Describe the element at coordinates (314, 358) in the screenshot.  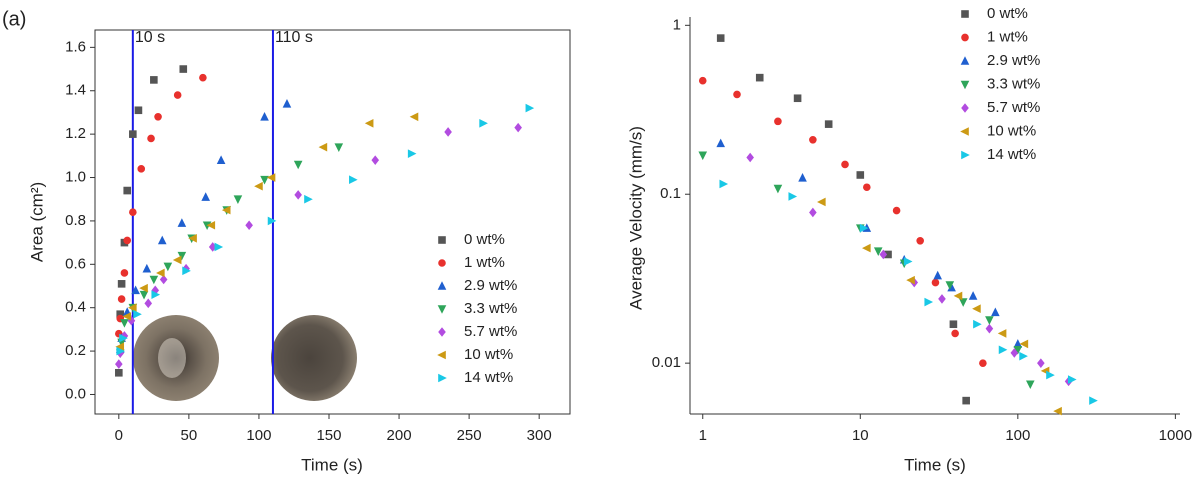
I see `inset-photo` at that location.